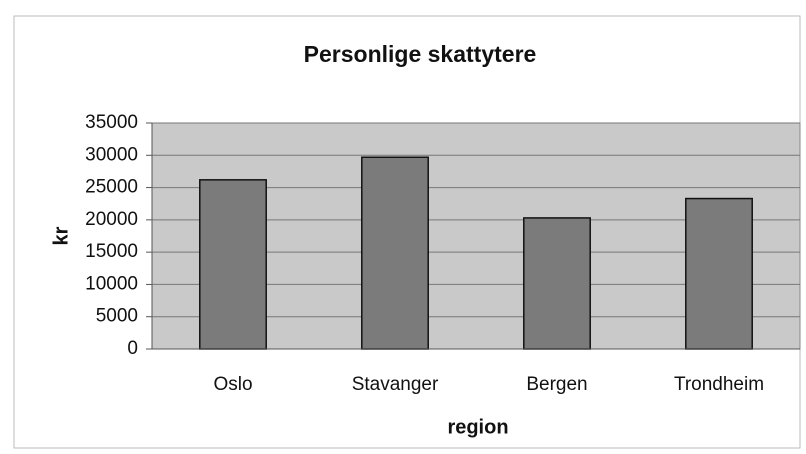  I want to click on y-tick-label: 35000, so click(111, 122).